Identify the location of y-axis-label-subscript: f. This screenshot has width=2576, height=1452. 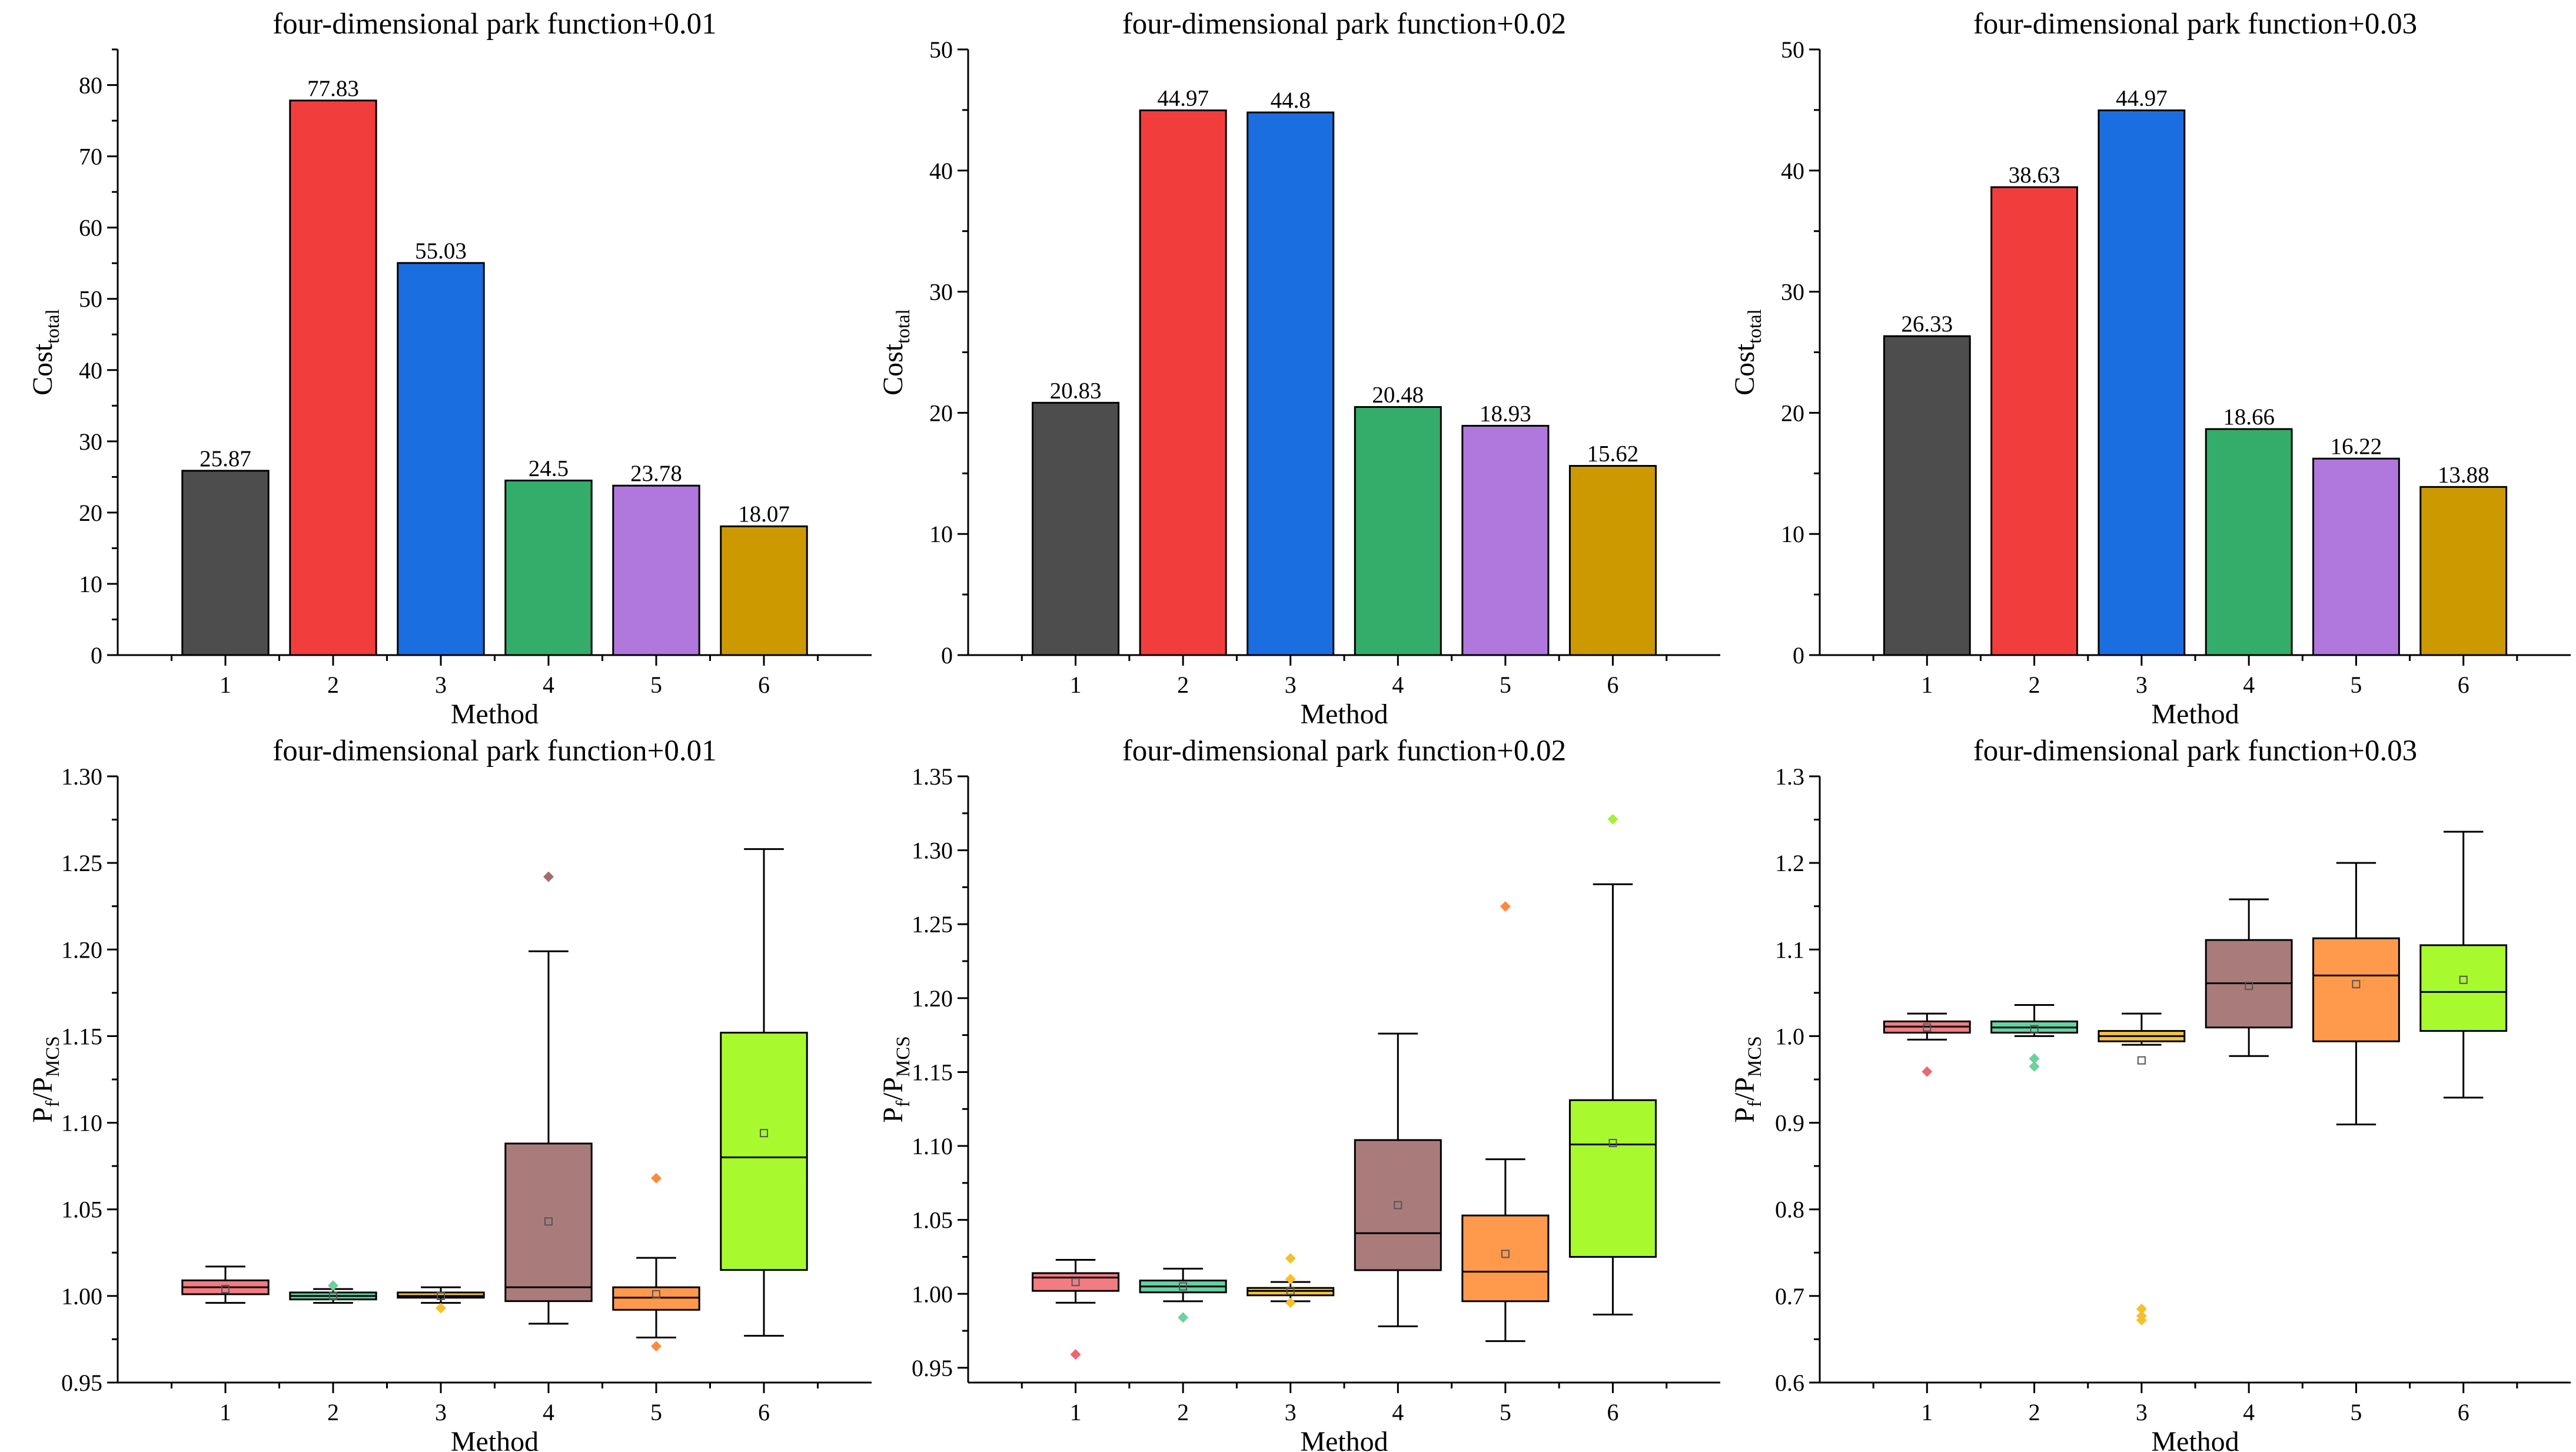
(53, 1104).